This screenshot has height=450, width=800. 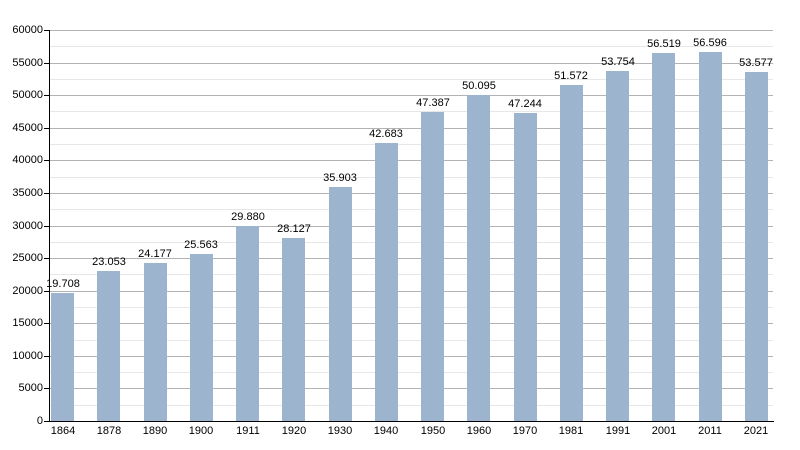 What do you see at coordinates (201, 337) in the screenshot?
I see `bar-1900` at bounding box center [201, 337].